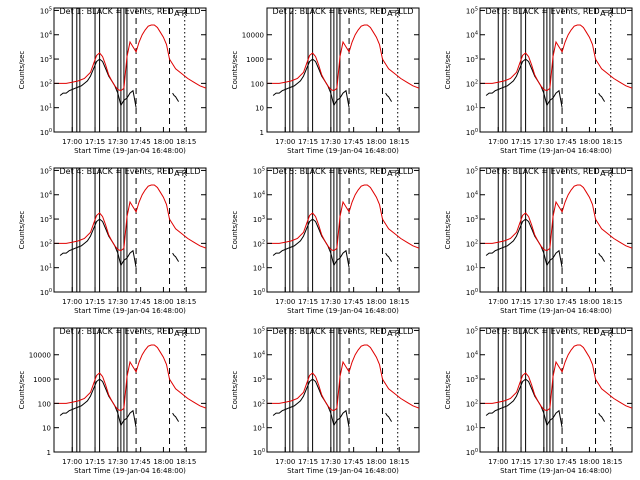 The width and height of the screenshot is (640, 480). Describe the element at coordinates (130, 471) in the screenshot. I see `x-axis-label: Start Time (19-Jan-04 16:48:00)` at that location.